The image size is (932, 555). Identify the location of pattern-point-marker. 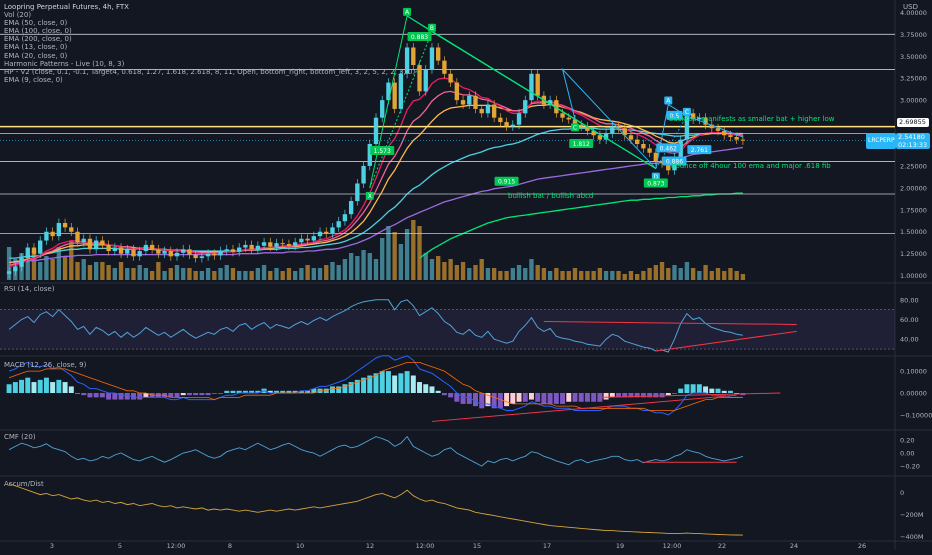
(668, 100).